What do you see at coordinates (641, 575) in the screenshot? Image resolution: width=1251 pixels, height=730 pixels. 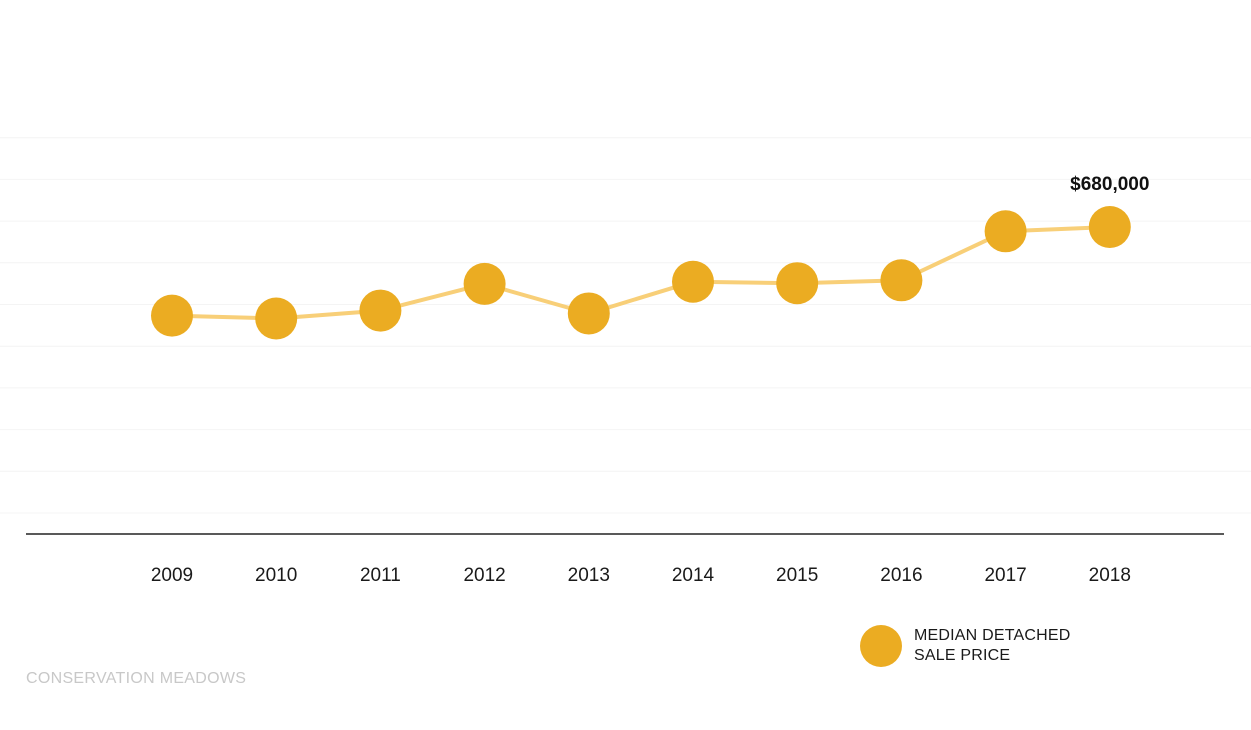 I see `x-axis-tick-labels: 2009 2010 2011 2012 2013 2014 2015 2016 2017 2018` at bounding box center [641, 575].